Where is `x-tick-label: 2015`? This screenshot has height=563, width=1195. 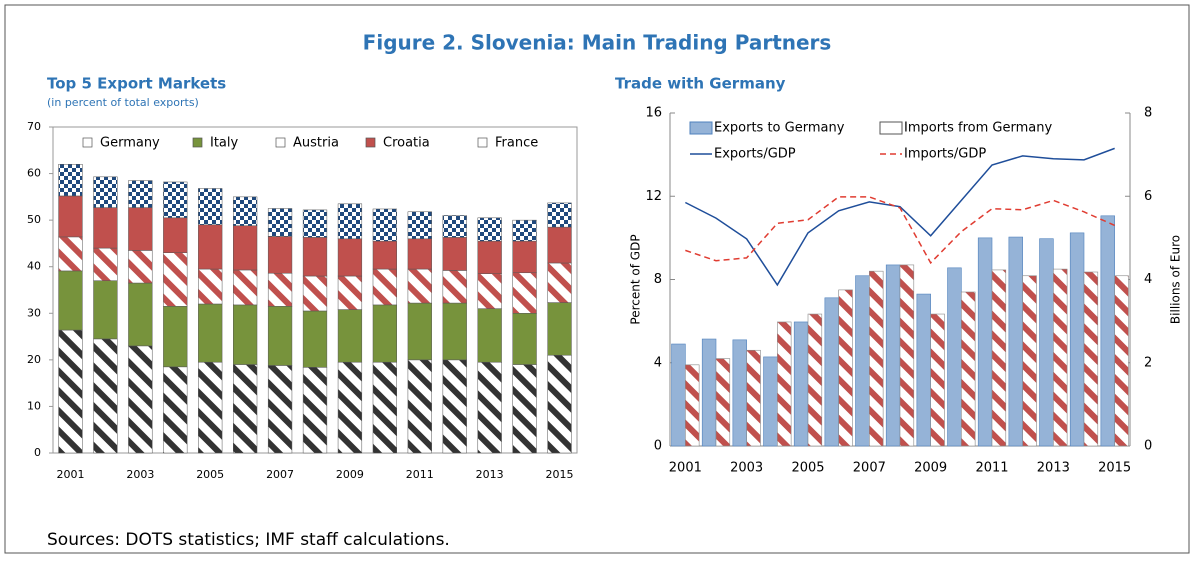 x-tick-label: 2015 is located at coordinates (1114, 468).